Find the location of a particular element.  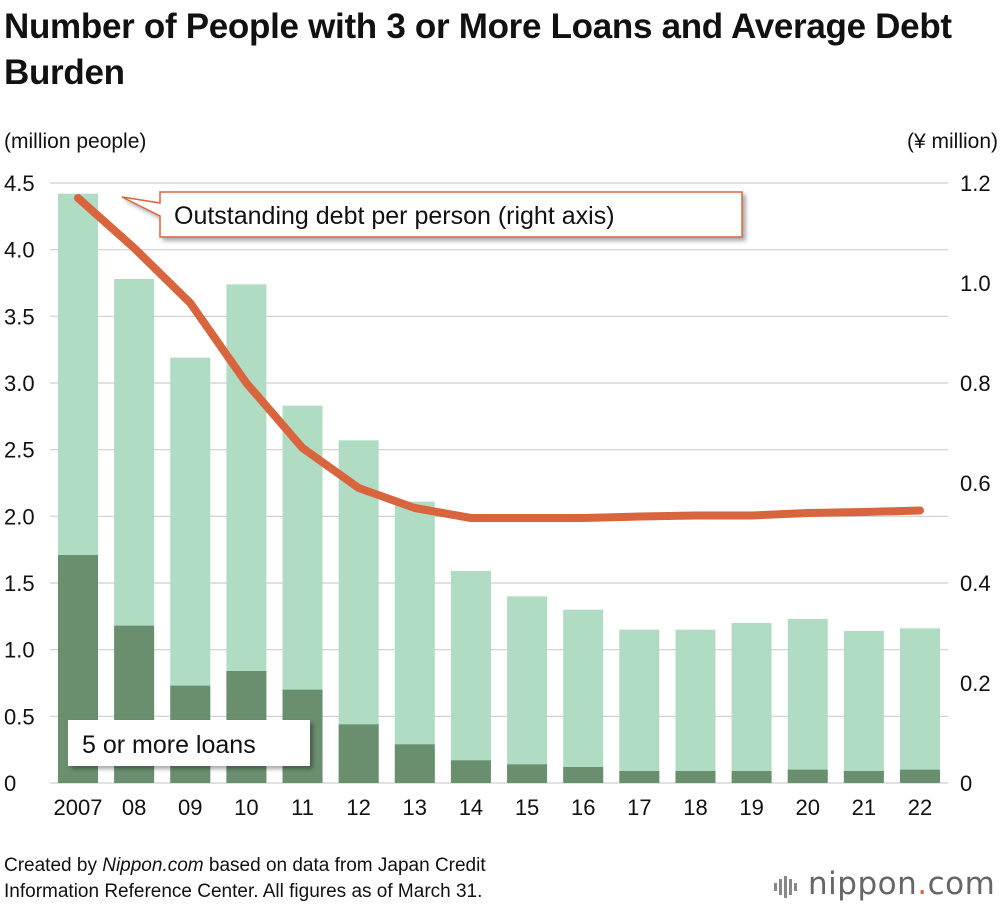

callout-debt-per-person: Outstanding debt per person (right axis) is located at coordinates (432, 214).